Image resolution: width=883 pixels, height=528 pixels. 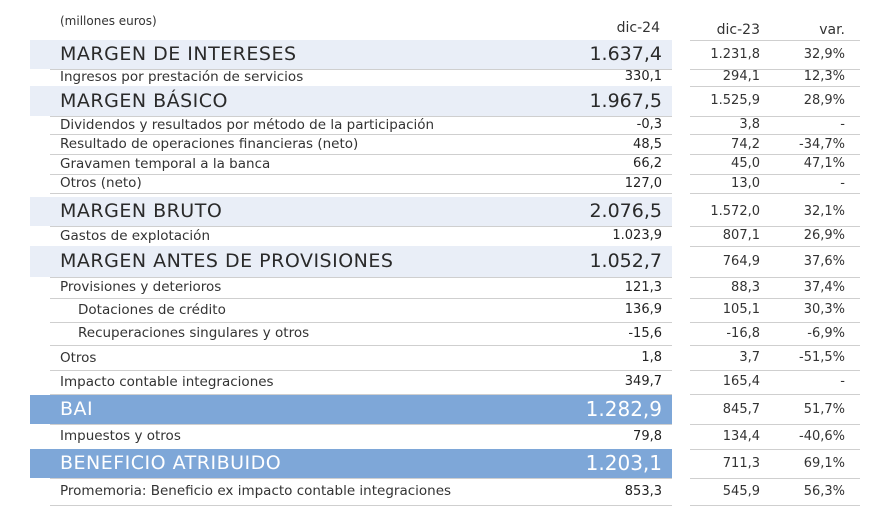 I want to click on value-var: 32,1%, so click(x=824, y=211).